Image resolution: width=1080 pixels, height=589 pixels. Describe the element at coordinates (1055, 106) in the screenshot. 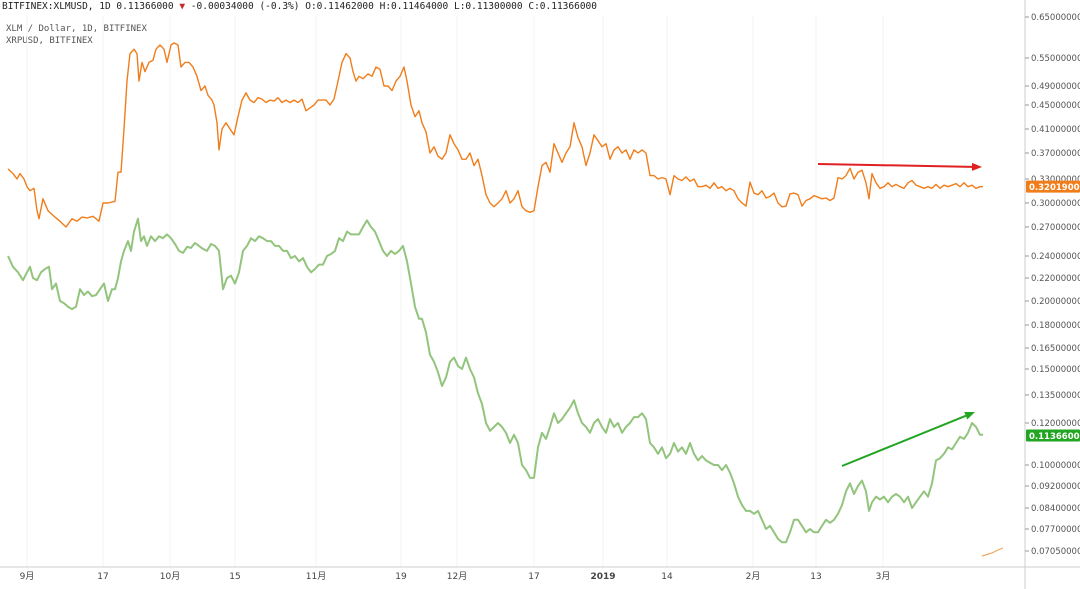

I see `y-tick-label: 0.45000000` at that location.